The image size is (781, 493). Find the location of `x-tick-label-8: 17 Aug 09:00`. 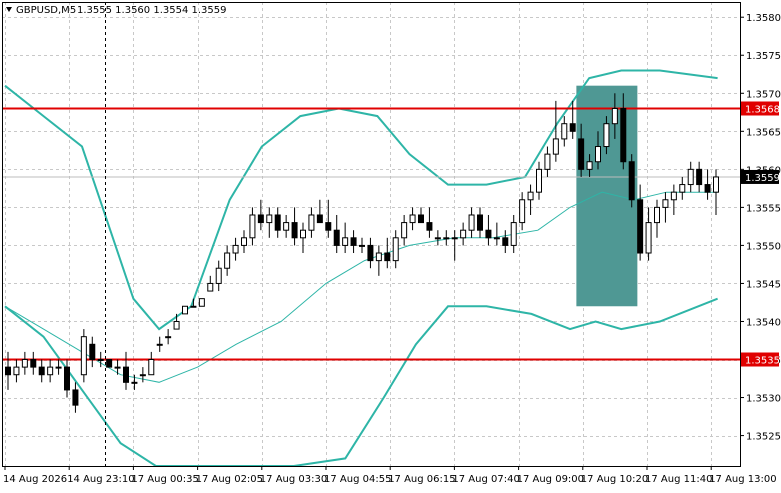

x-tick-label-8: 17 Aug 09:00 is located at coordinates (550, 479).